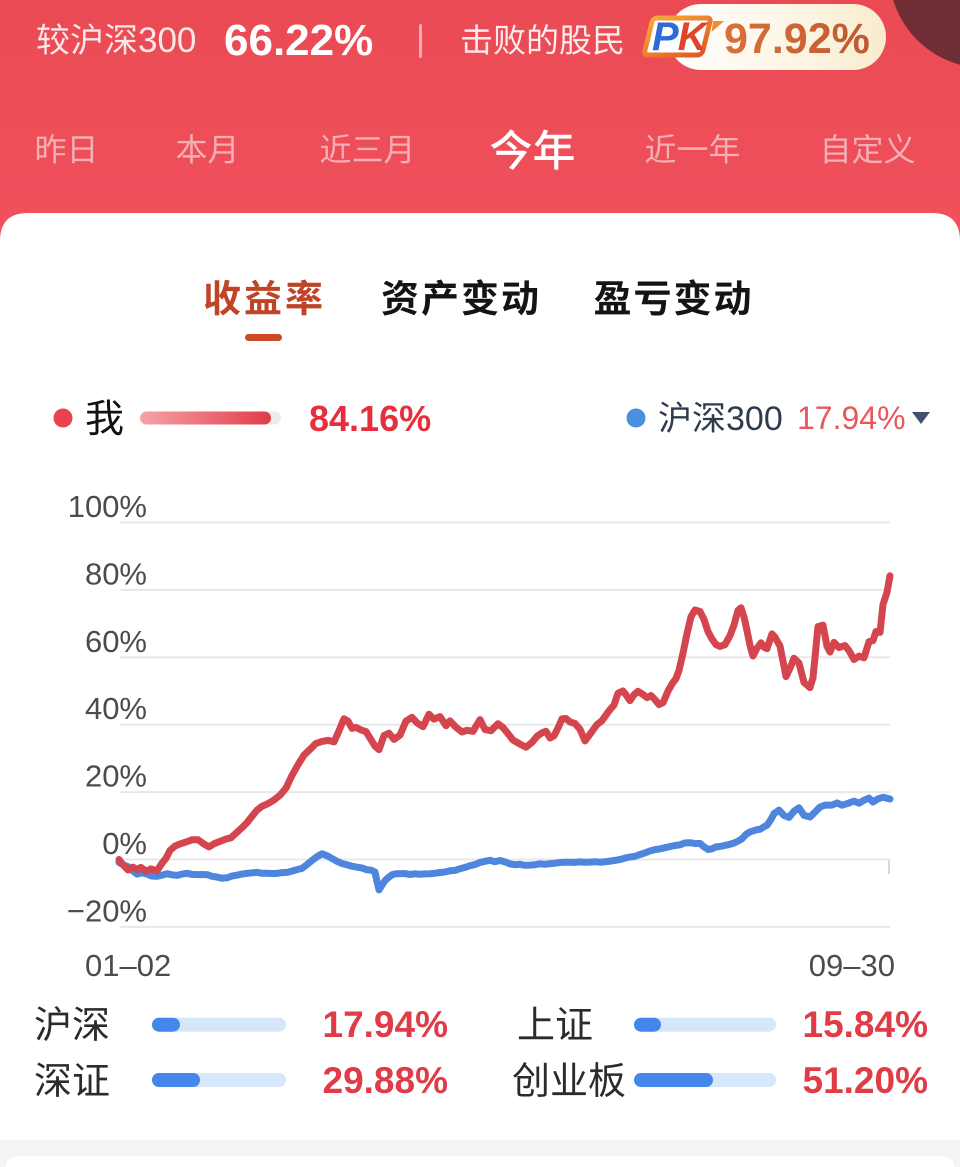 The height and width of the screenshot is (1167, 960). What do you see at coordinates (386, 1080) in the screenshot?
I see `svg-text: 29.88%` at bounding box center [386, 1080].